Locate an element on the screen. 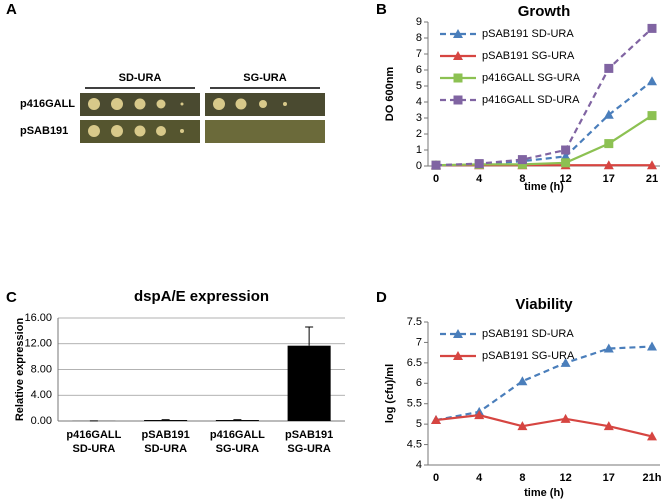  y-tick-label: 16.00 is located at coordinates (38, 318).